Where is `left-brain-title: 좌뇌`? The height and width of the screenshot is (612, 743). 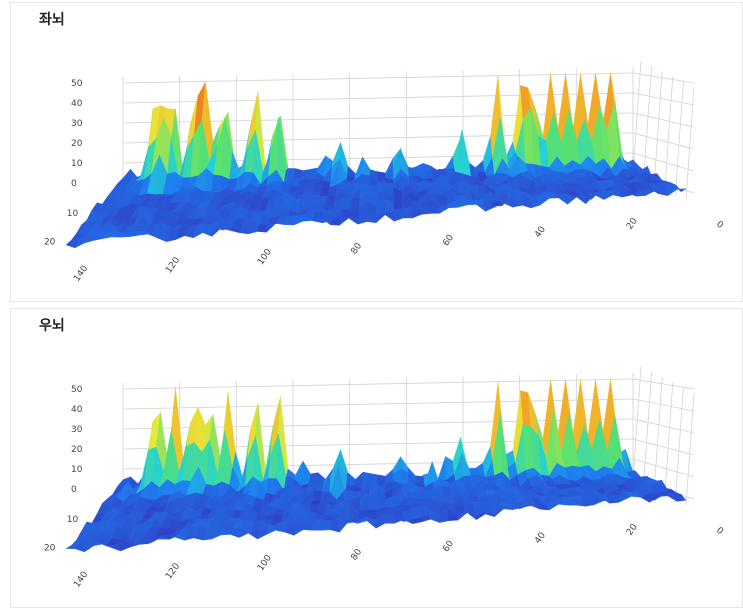
left-brain-title: 좌뇌 is located at coordinates (52, 20).